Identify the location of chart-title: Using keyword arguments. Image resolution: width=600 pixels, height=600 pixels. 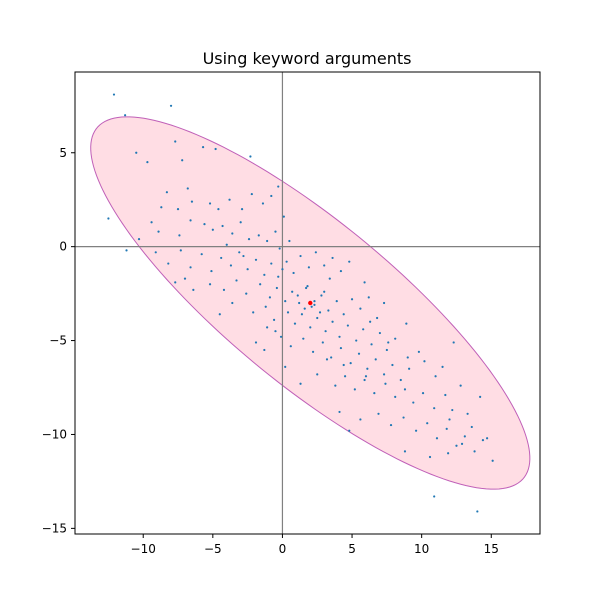
(307, 58).